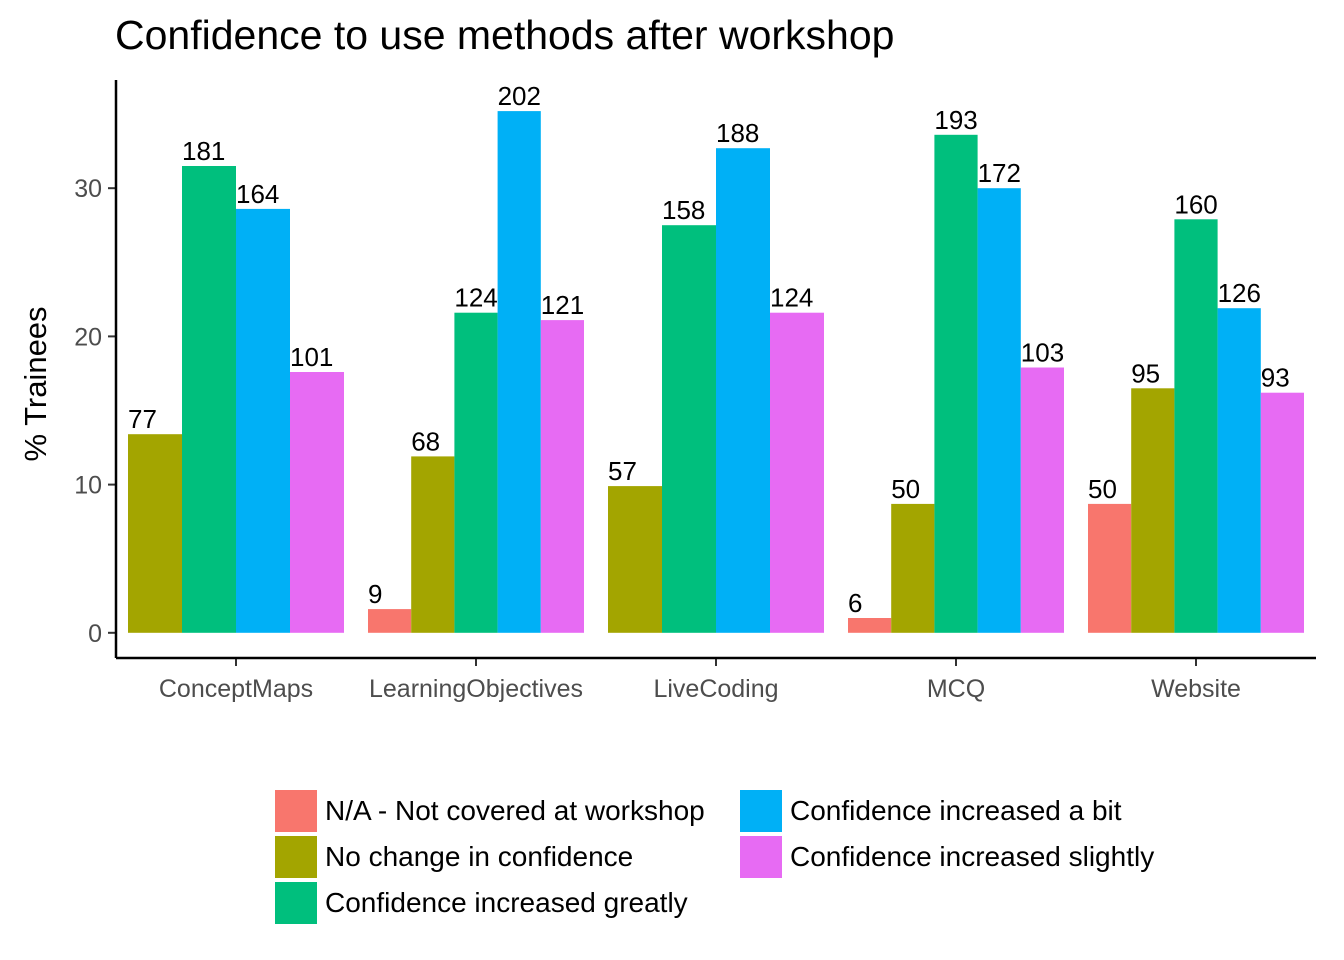 This screenshot has width=1344, height=960. What do you see at coordinates (1042, 353) in the screenshot?
I see `bar-value-label: 103` at bounding box center [1042, 353].